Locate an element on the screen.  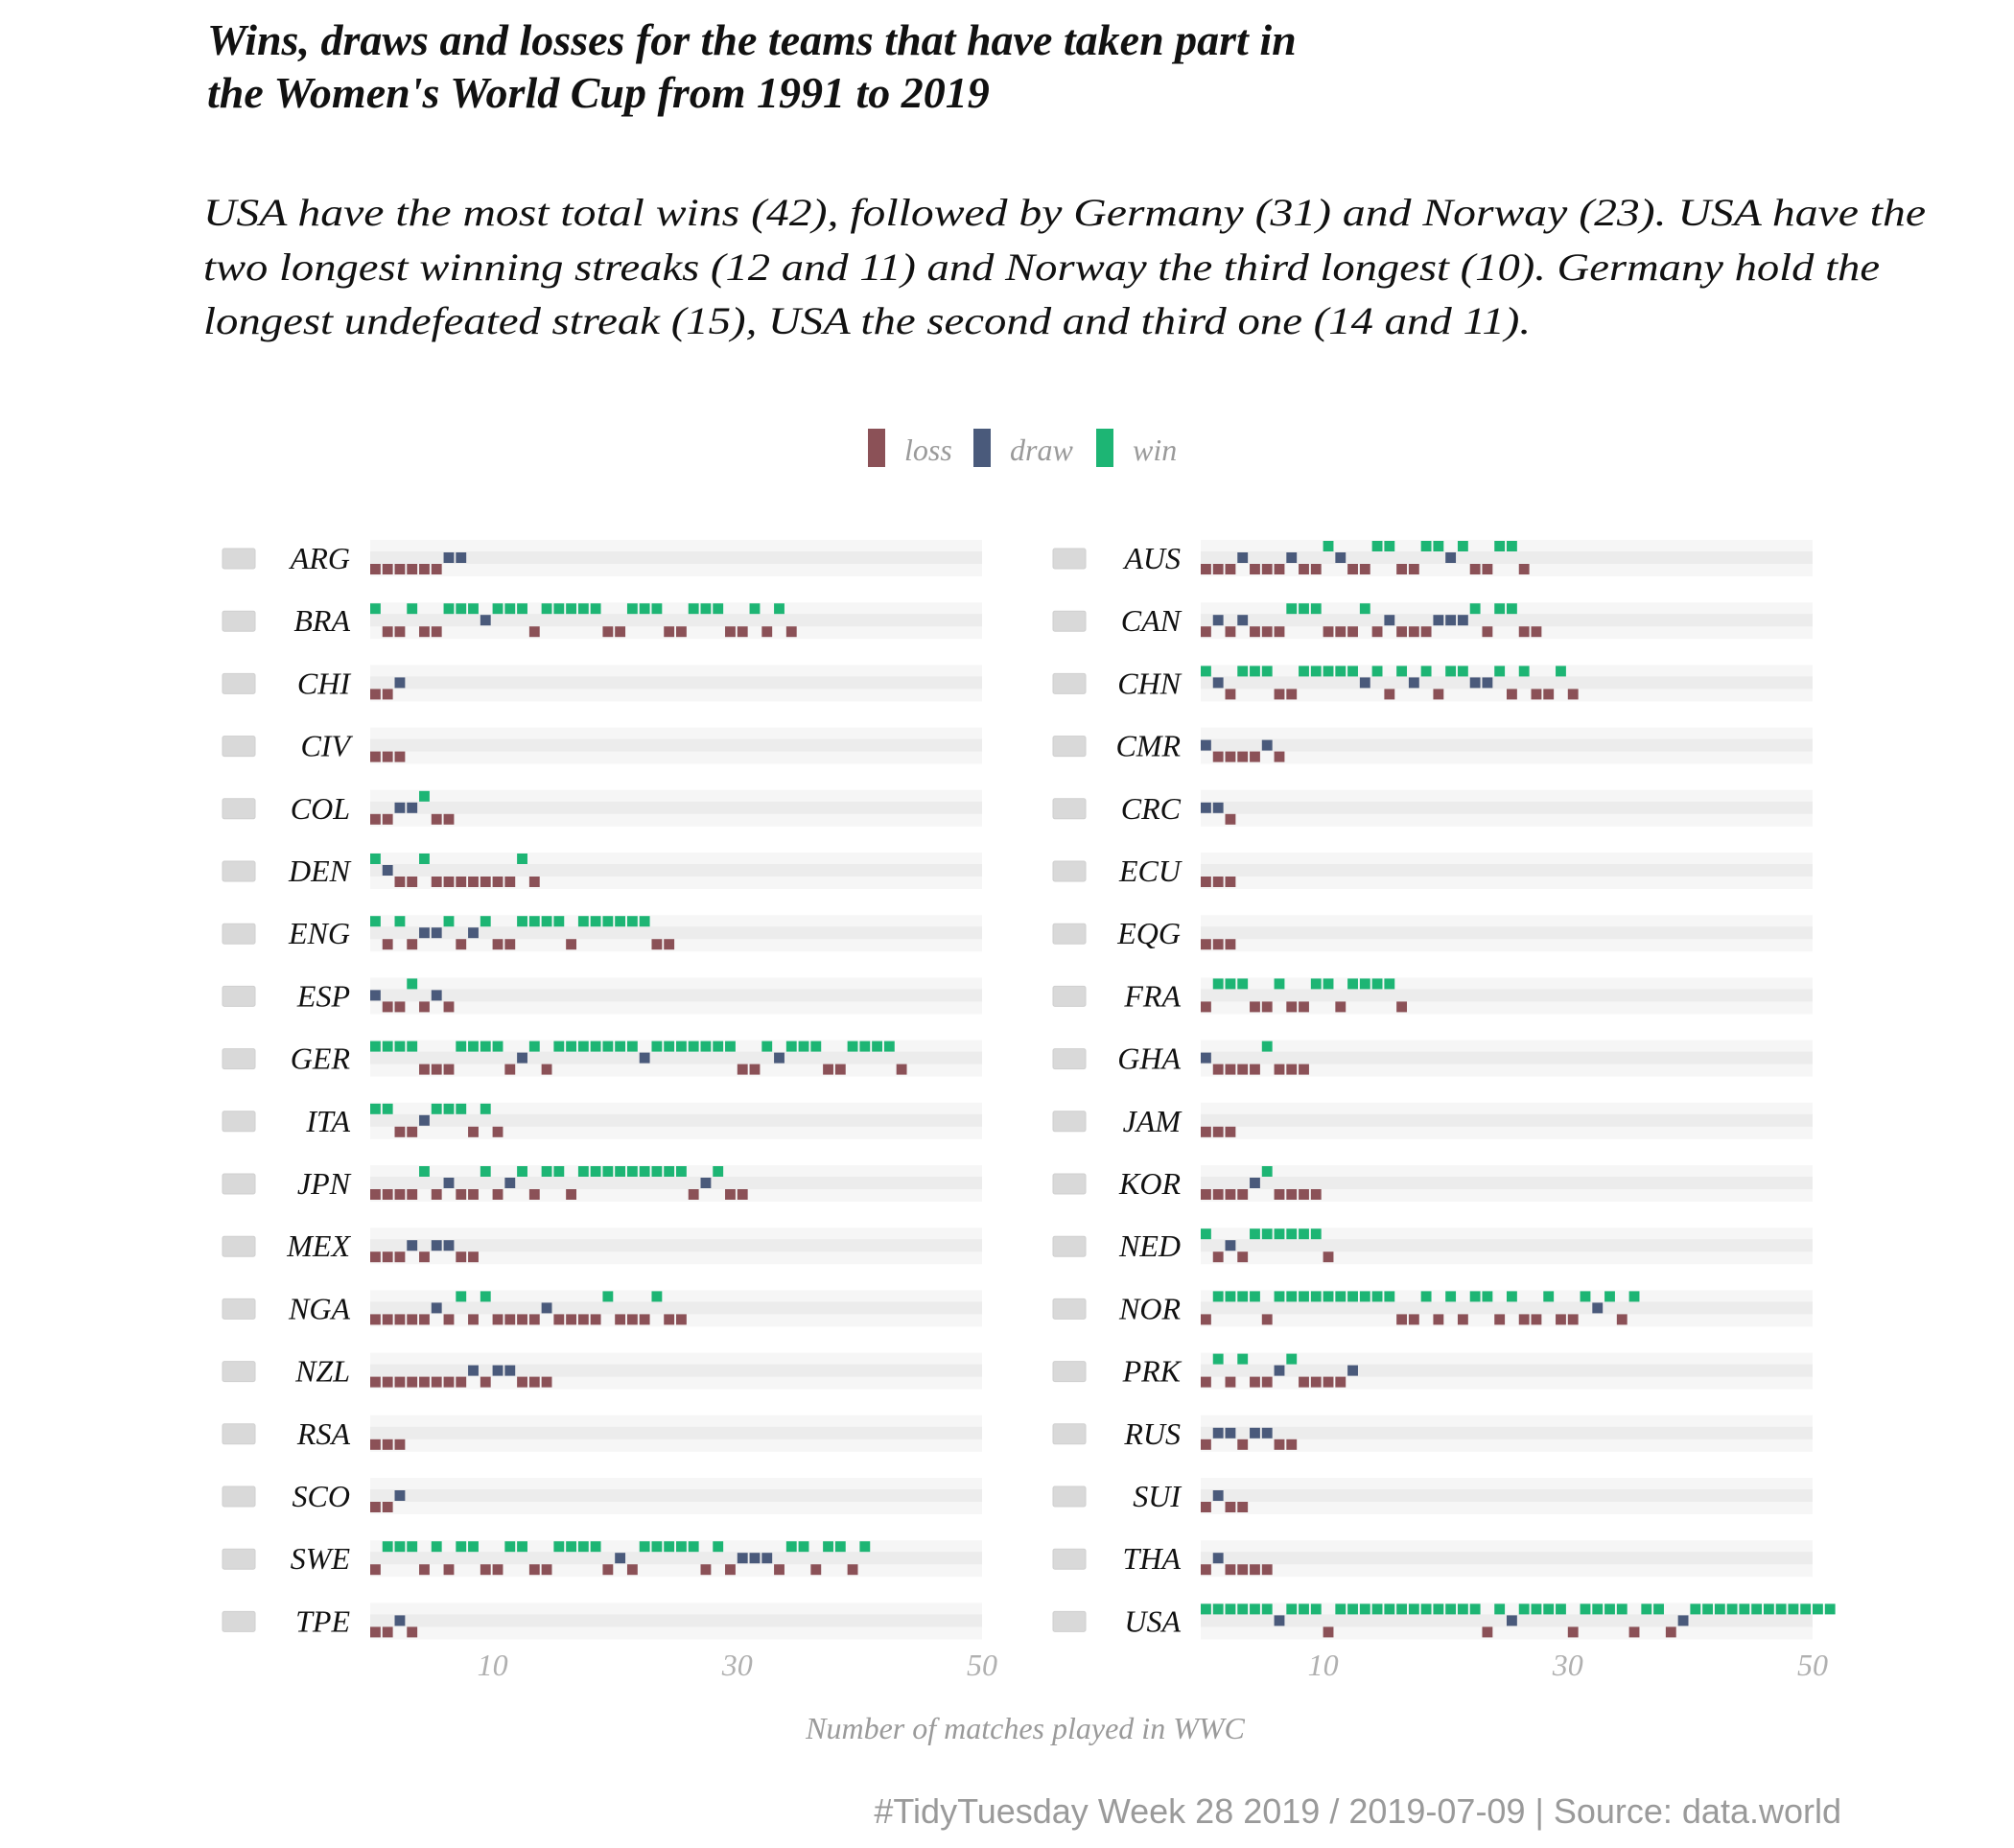
team-row-swe: SWE is located at coordinates (602, 1559).